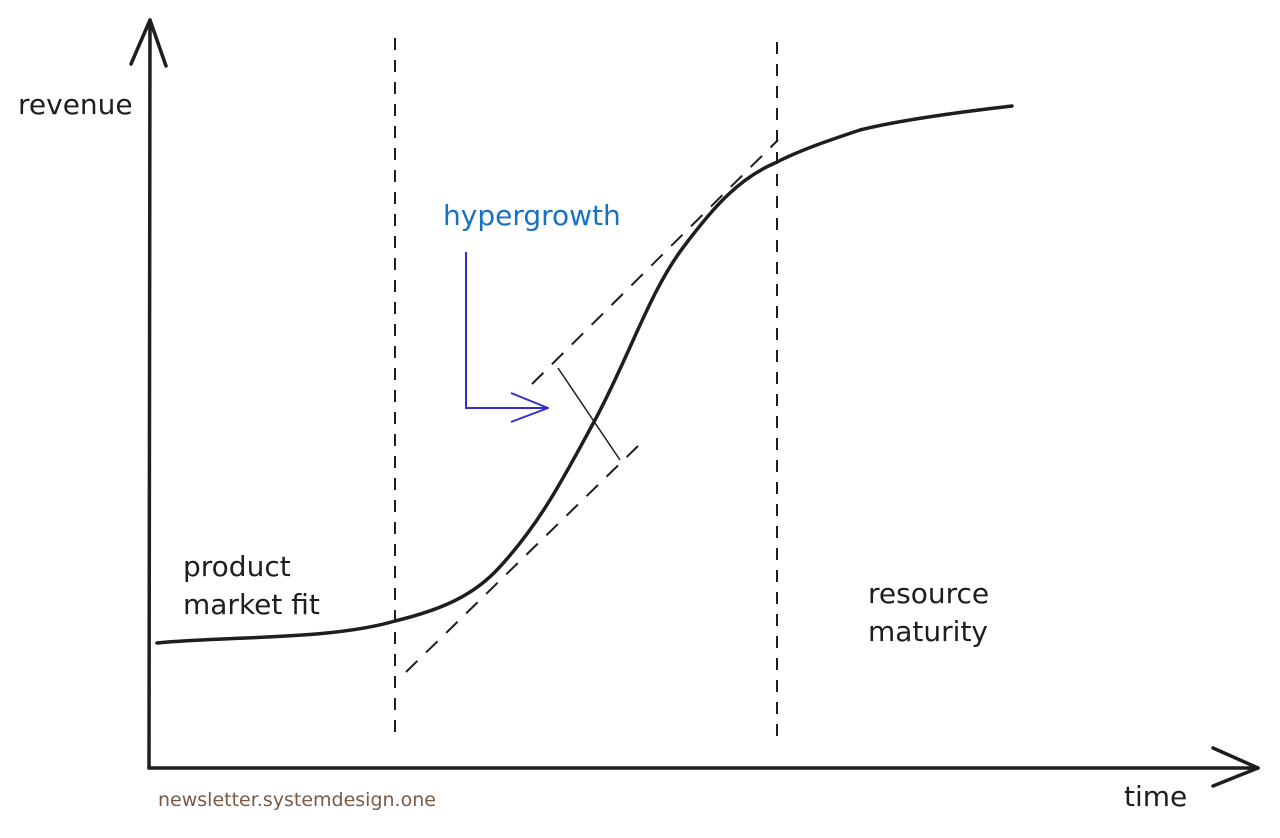 The image size is (1280, 838). Describe the element at coordinates (237, 566) in the screenshot. I see `phase-label-product-line-1: product` at that location.